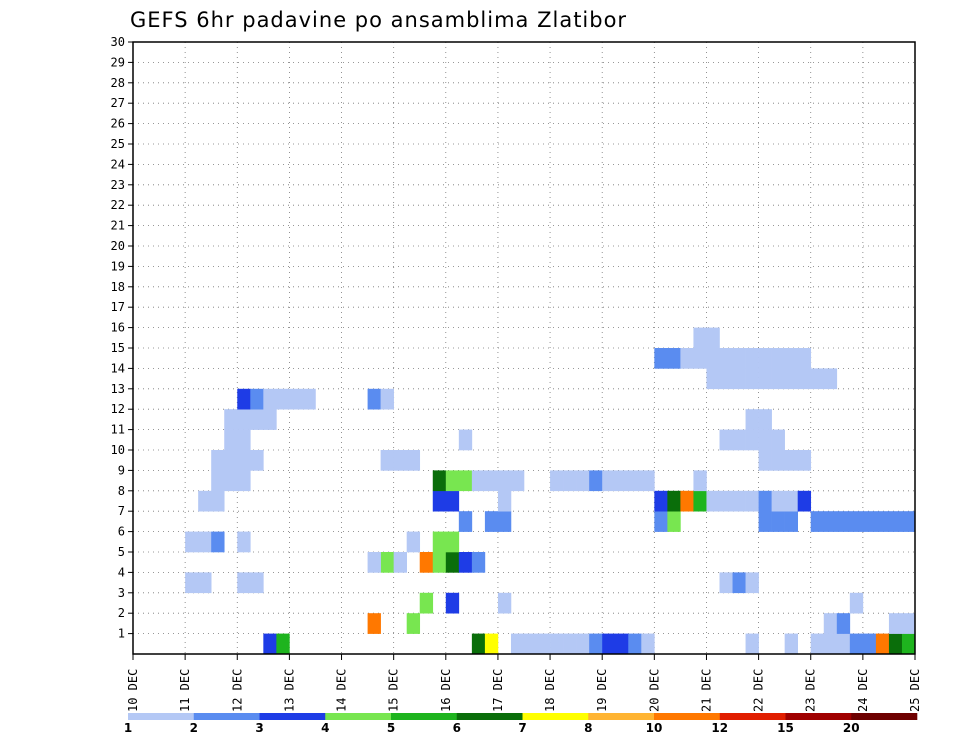  I want to click on colorbar-label: 6, so click(457, 728).